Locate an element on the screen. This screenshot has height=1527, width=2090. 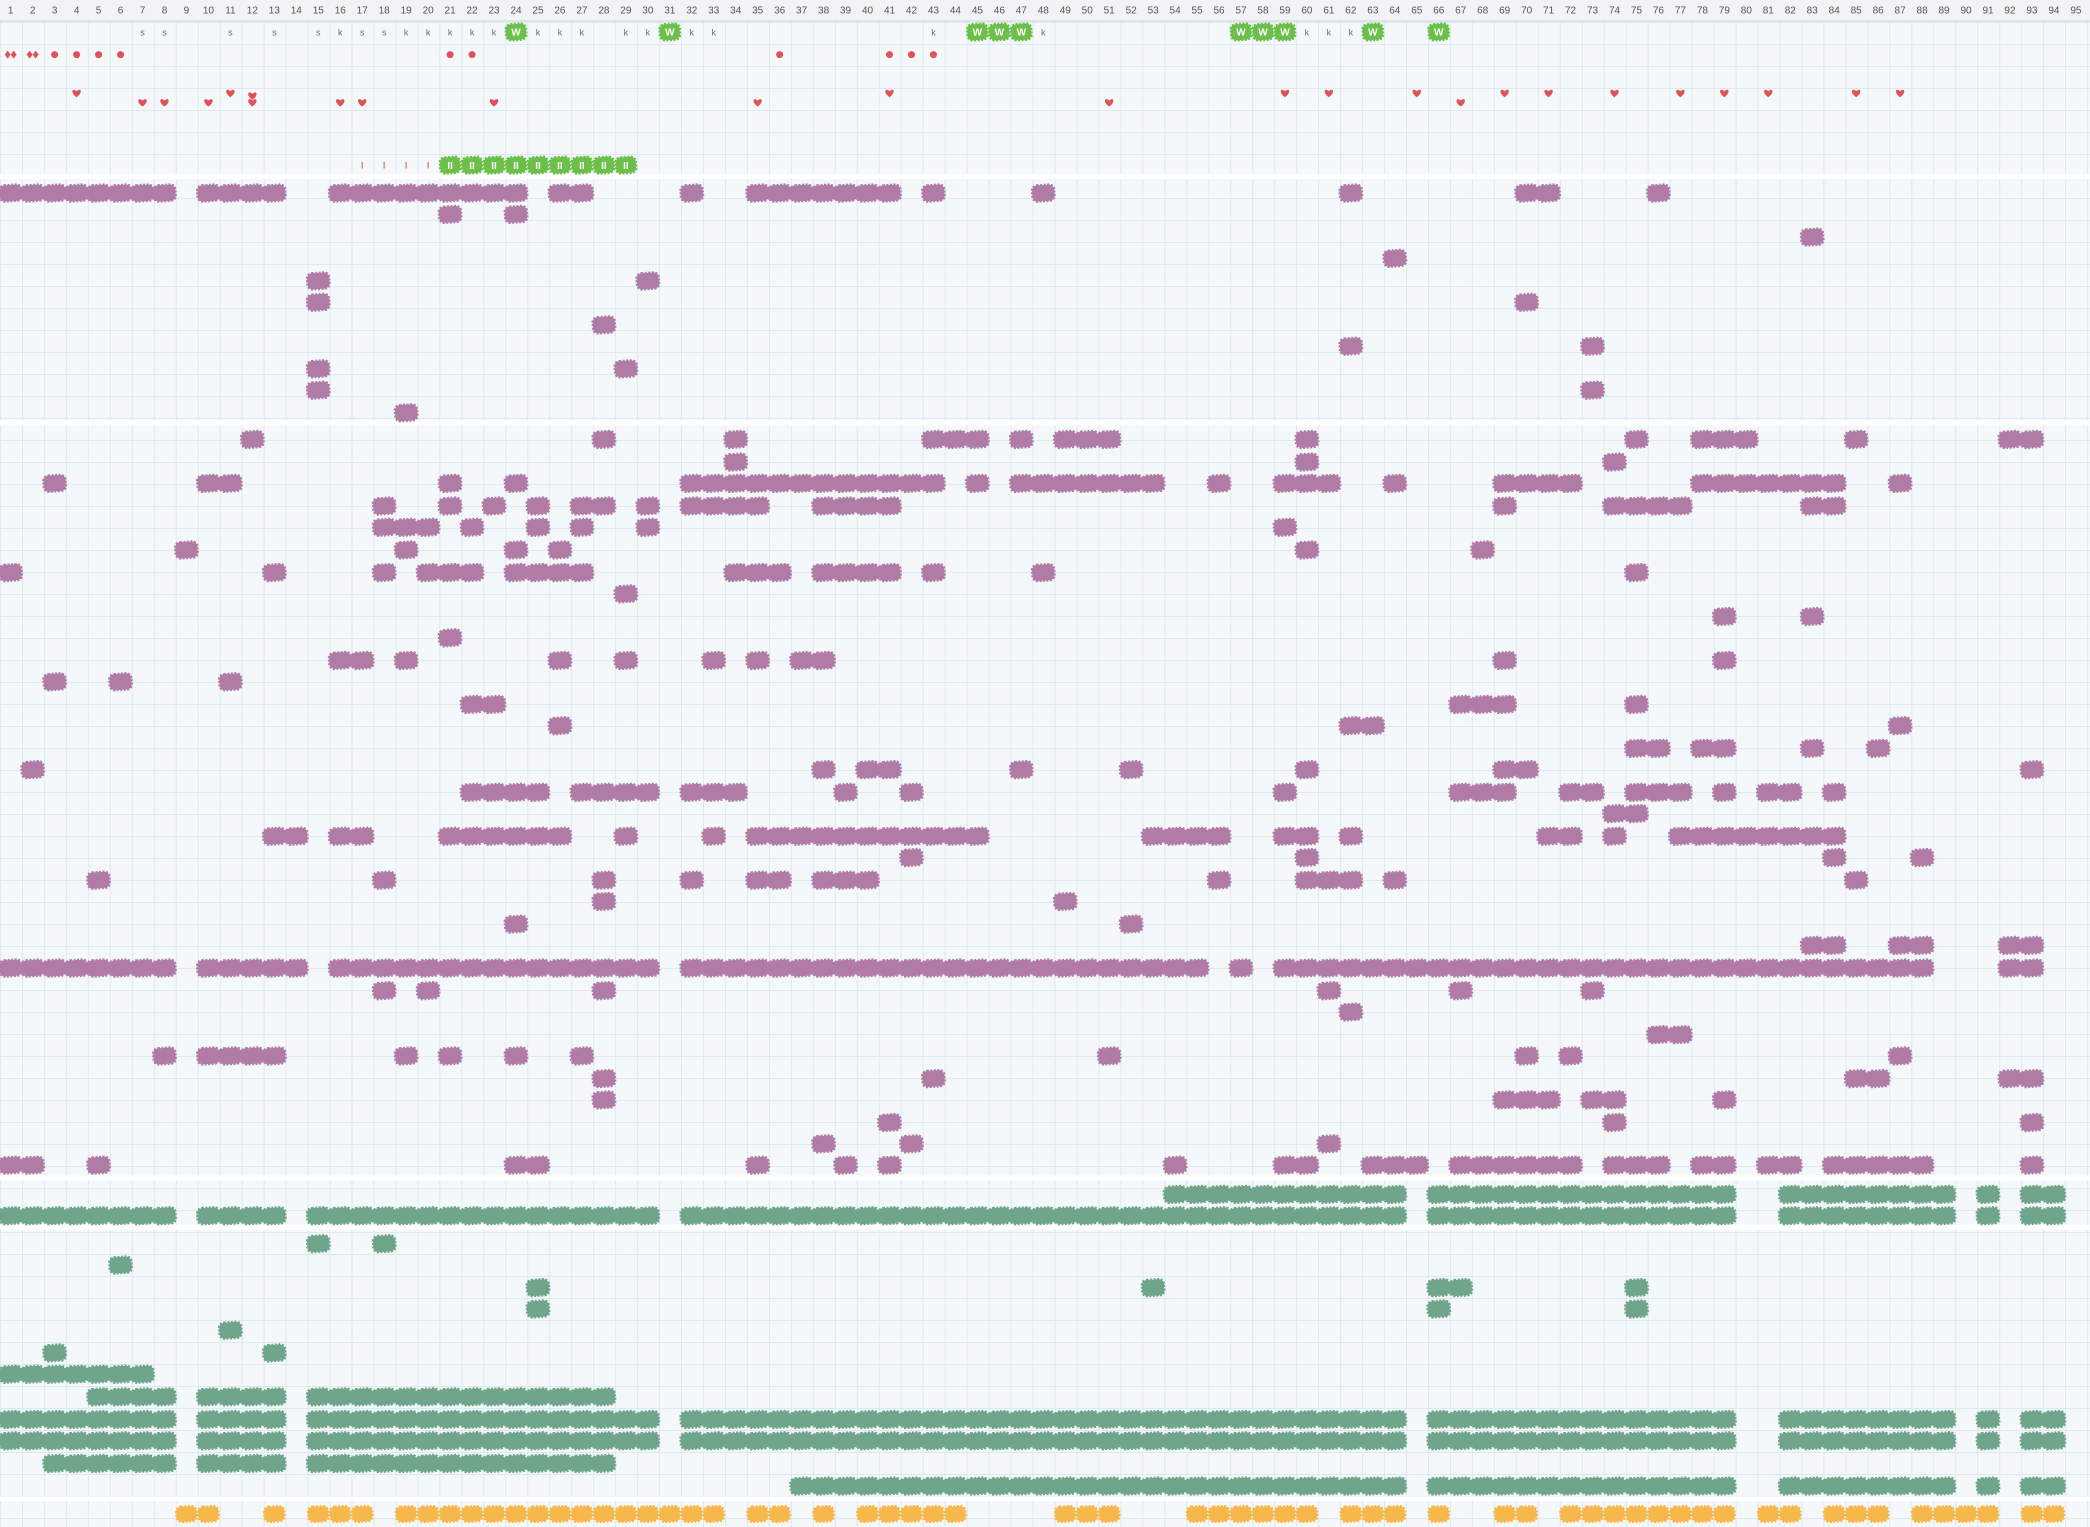
column-number: 78 is located at coordinates (1703, 11).